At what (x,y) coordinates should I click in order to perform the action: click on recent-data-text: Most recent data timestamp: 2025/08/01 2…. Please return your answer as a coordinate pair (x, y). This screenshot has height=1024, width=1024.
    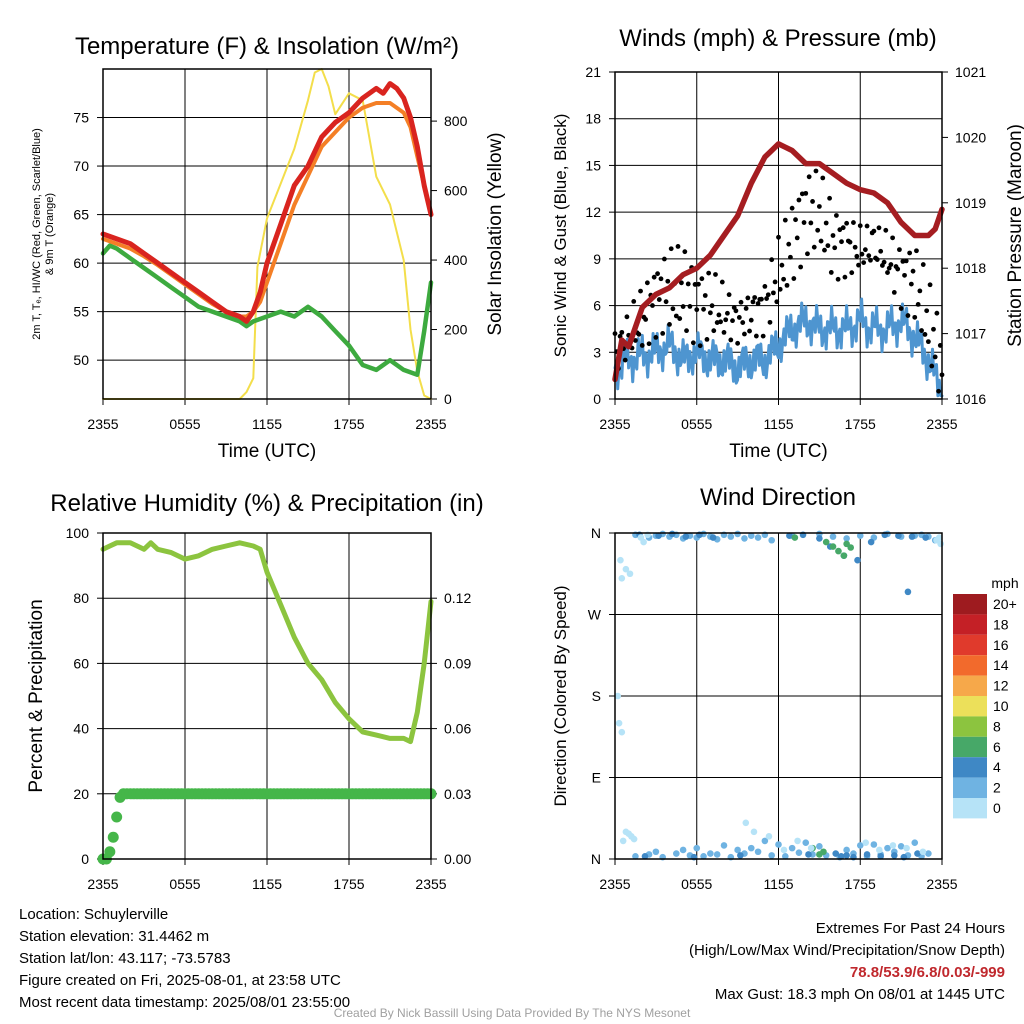
    Looking at the image, I should click on (185, 1002).